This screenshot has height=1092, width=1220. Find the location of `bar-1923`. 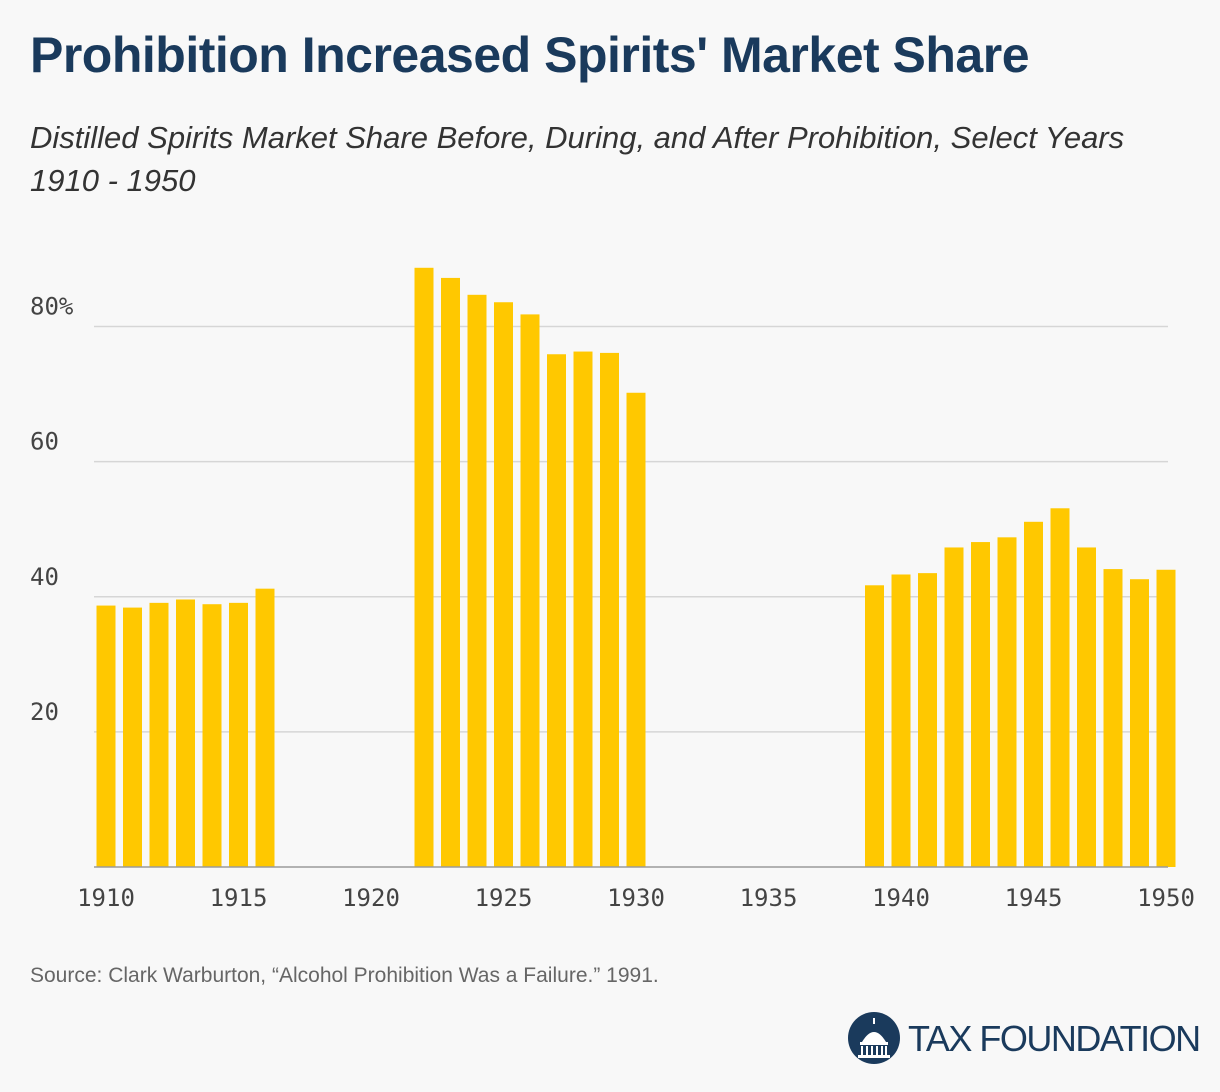

bar-1923 is located at coordinates (450, 572).